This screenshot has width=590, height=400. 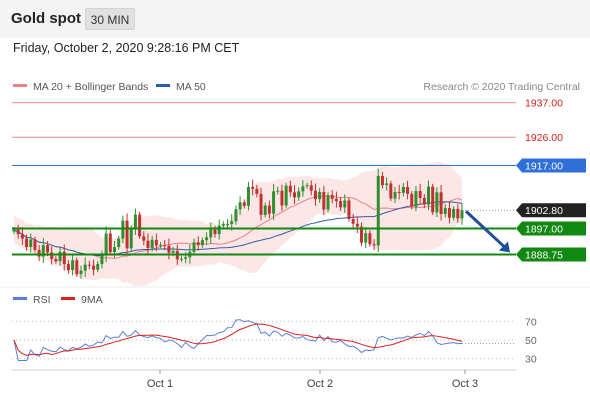 What do you see at coordinates (110, 19) in the screenshot?
I see `timeframe-button: 30 MIN` at bounding box center [110, 19].